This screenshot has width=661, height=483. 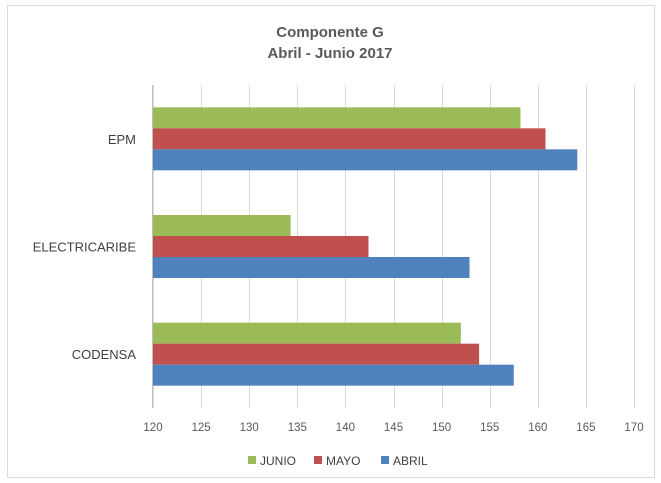 What do you see at coordinates (345, 428) in the screenshot?
I see `x-tick-label: 140` at bounding box center [345, 428].